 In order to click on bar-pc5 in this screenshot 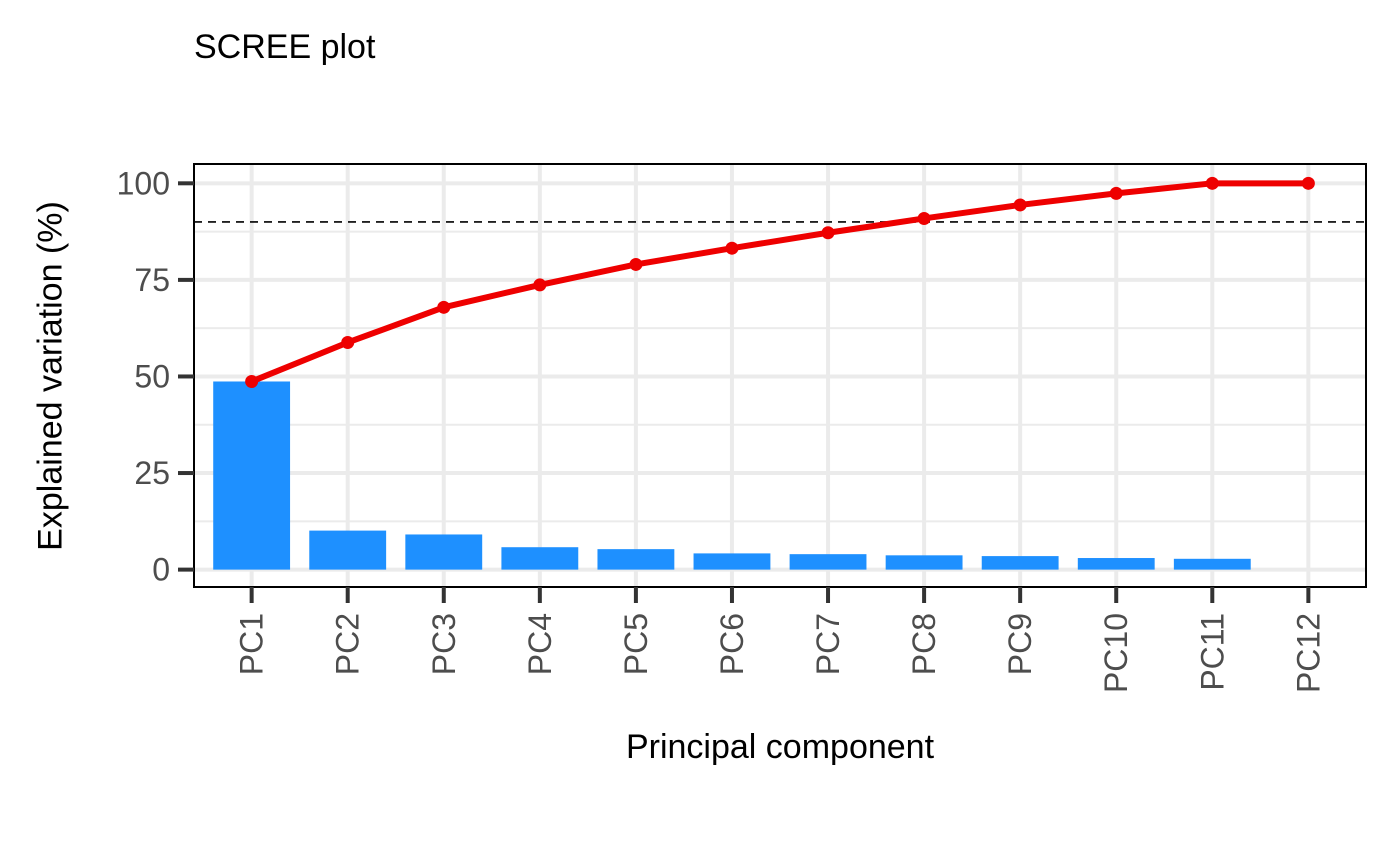, I will do `click(636, 559)`.